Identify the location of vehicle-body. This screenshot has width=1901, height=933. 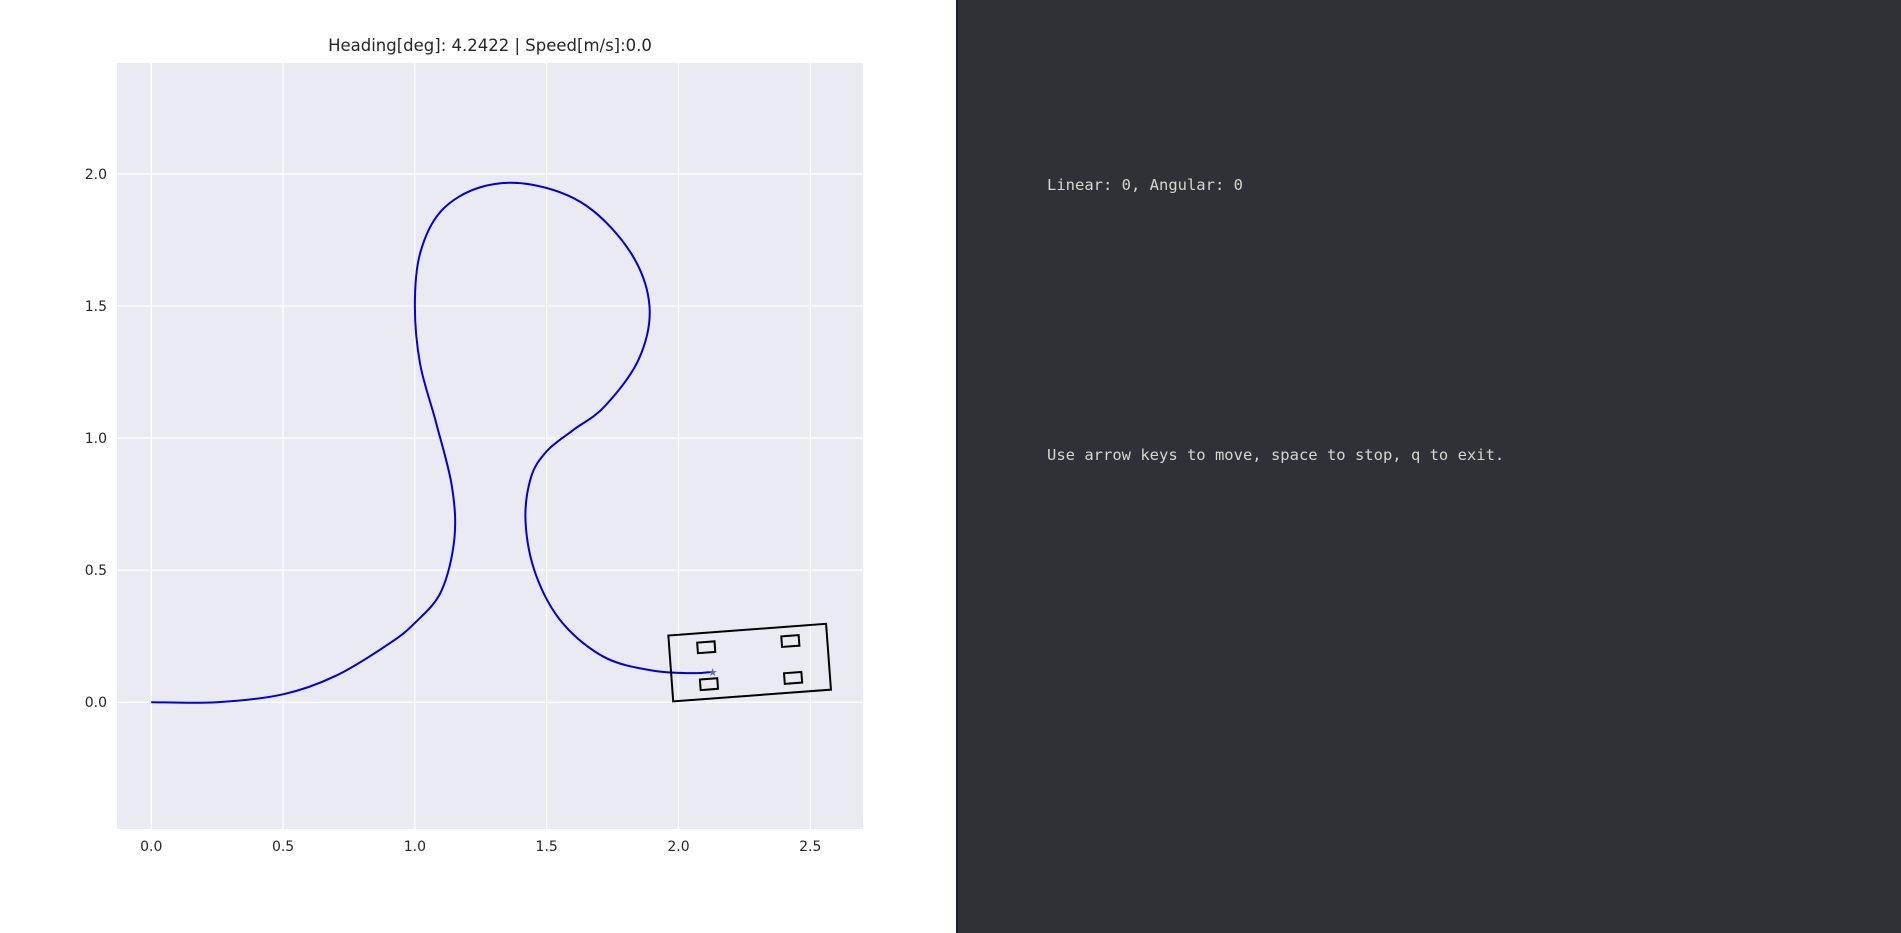
(750, 662).